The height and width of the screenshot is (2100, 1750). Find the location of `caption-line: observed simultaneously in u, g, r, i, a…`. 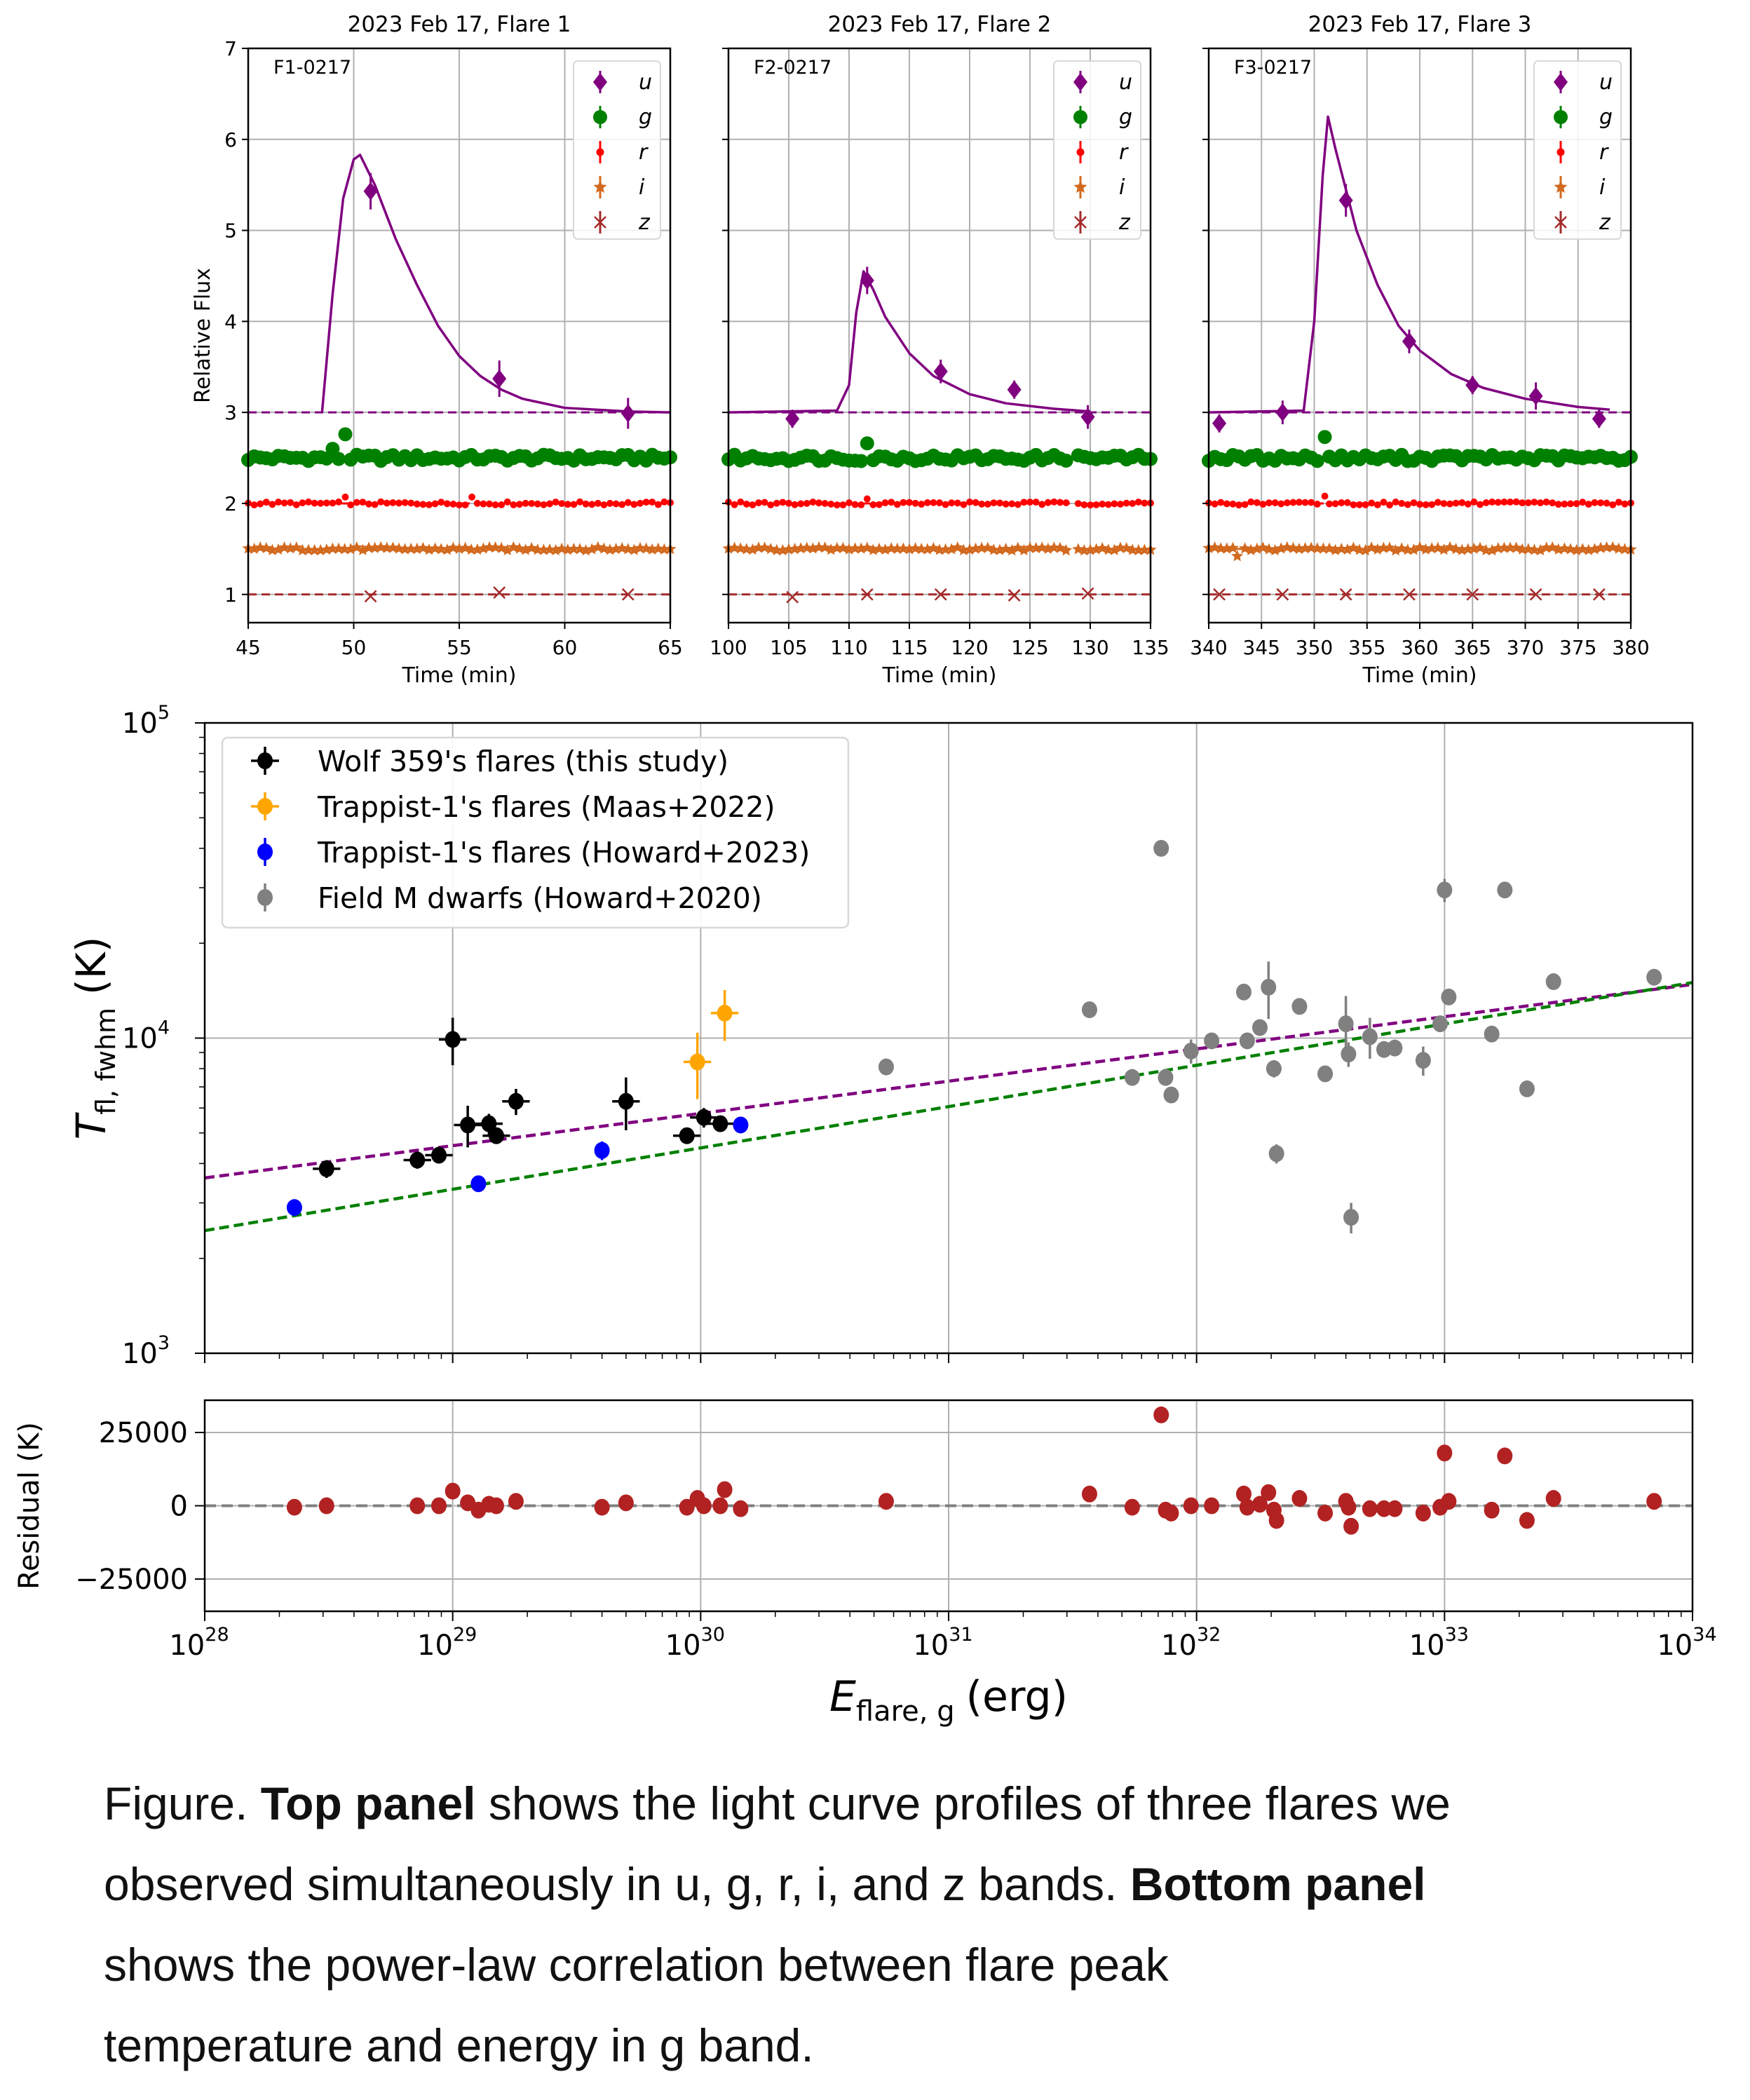

caption-line: observed simultaneously in u, g, r, i, a… is located at coordinates (921, 1884).